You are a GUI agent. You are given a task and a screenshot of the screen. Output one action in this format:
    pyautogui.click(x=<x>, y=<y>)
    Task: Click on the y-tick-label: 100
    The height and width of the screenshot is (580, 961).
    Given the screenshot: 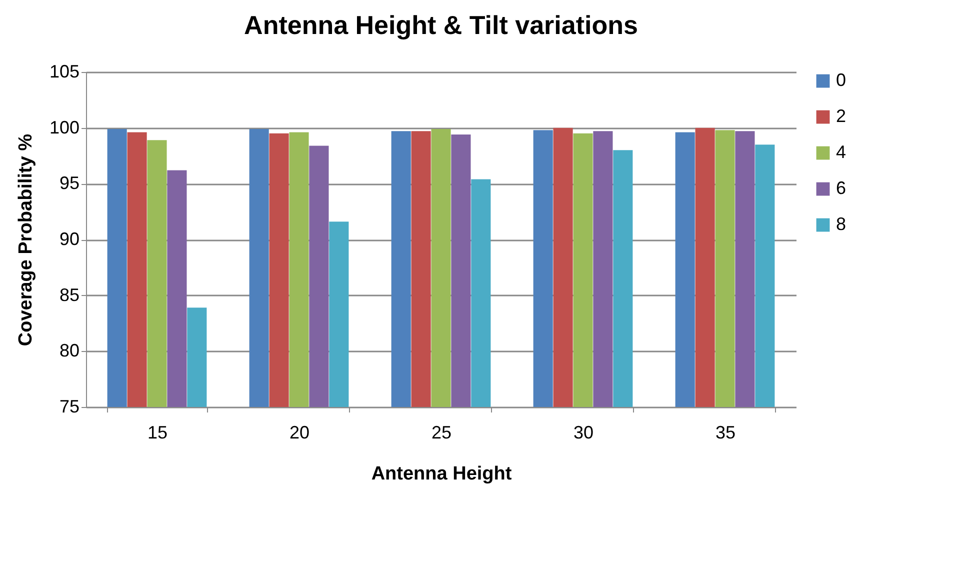 What is the action you would take?
    pyautogui.click(x=64, y=127)
    